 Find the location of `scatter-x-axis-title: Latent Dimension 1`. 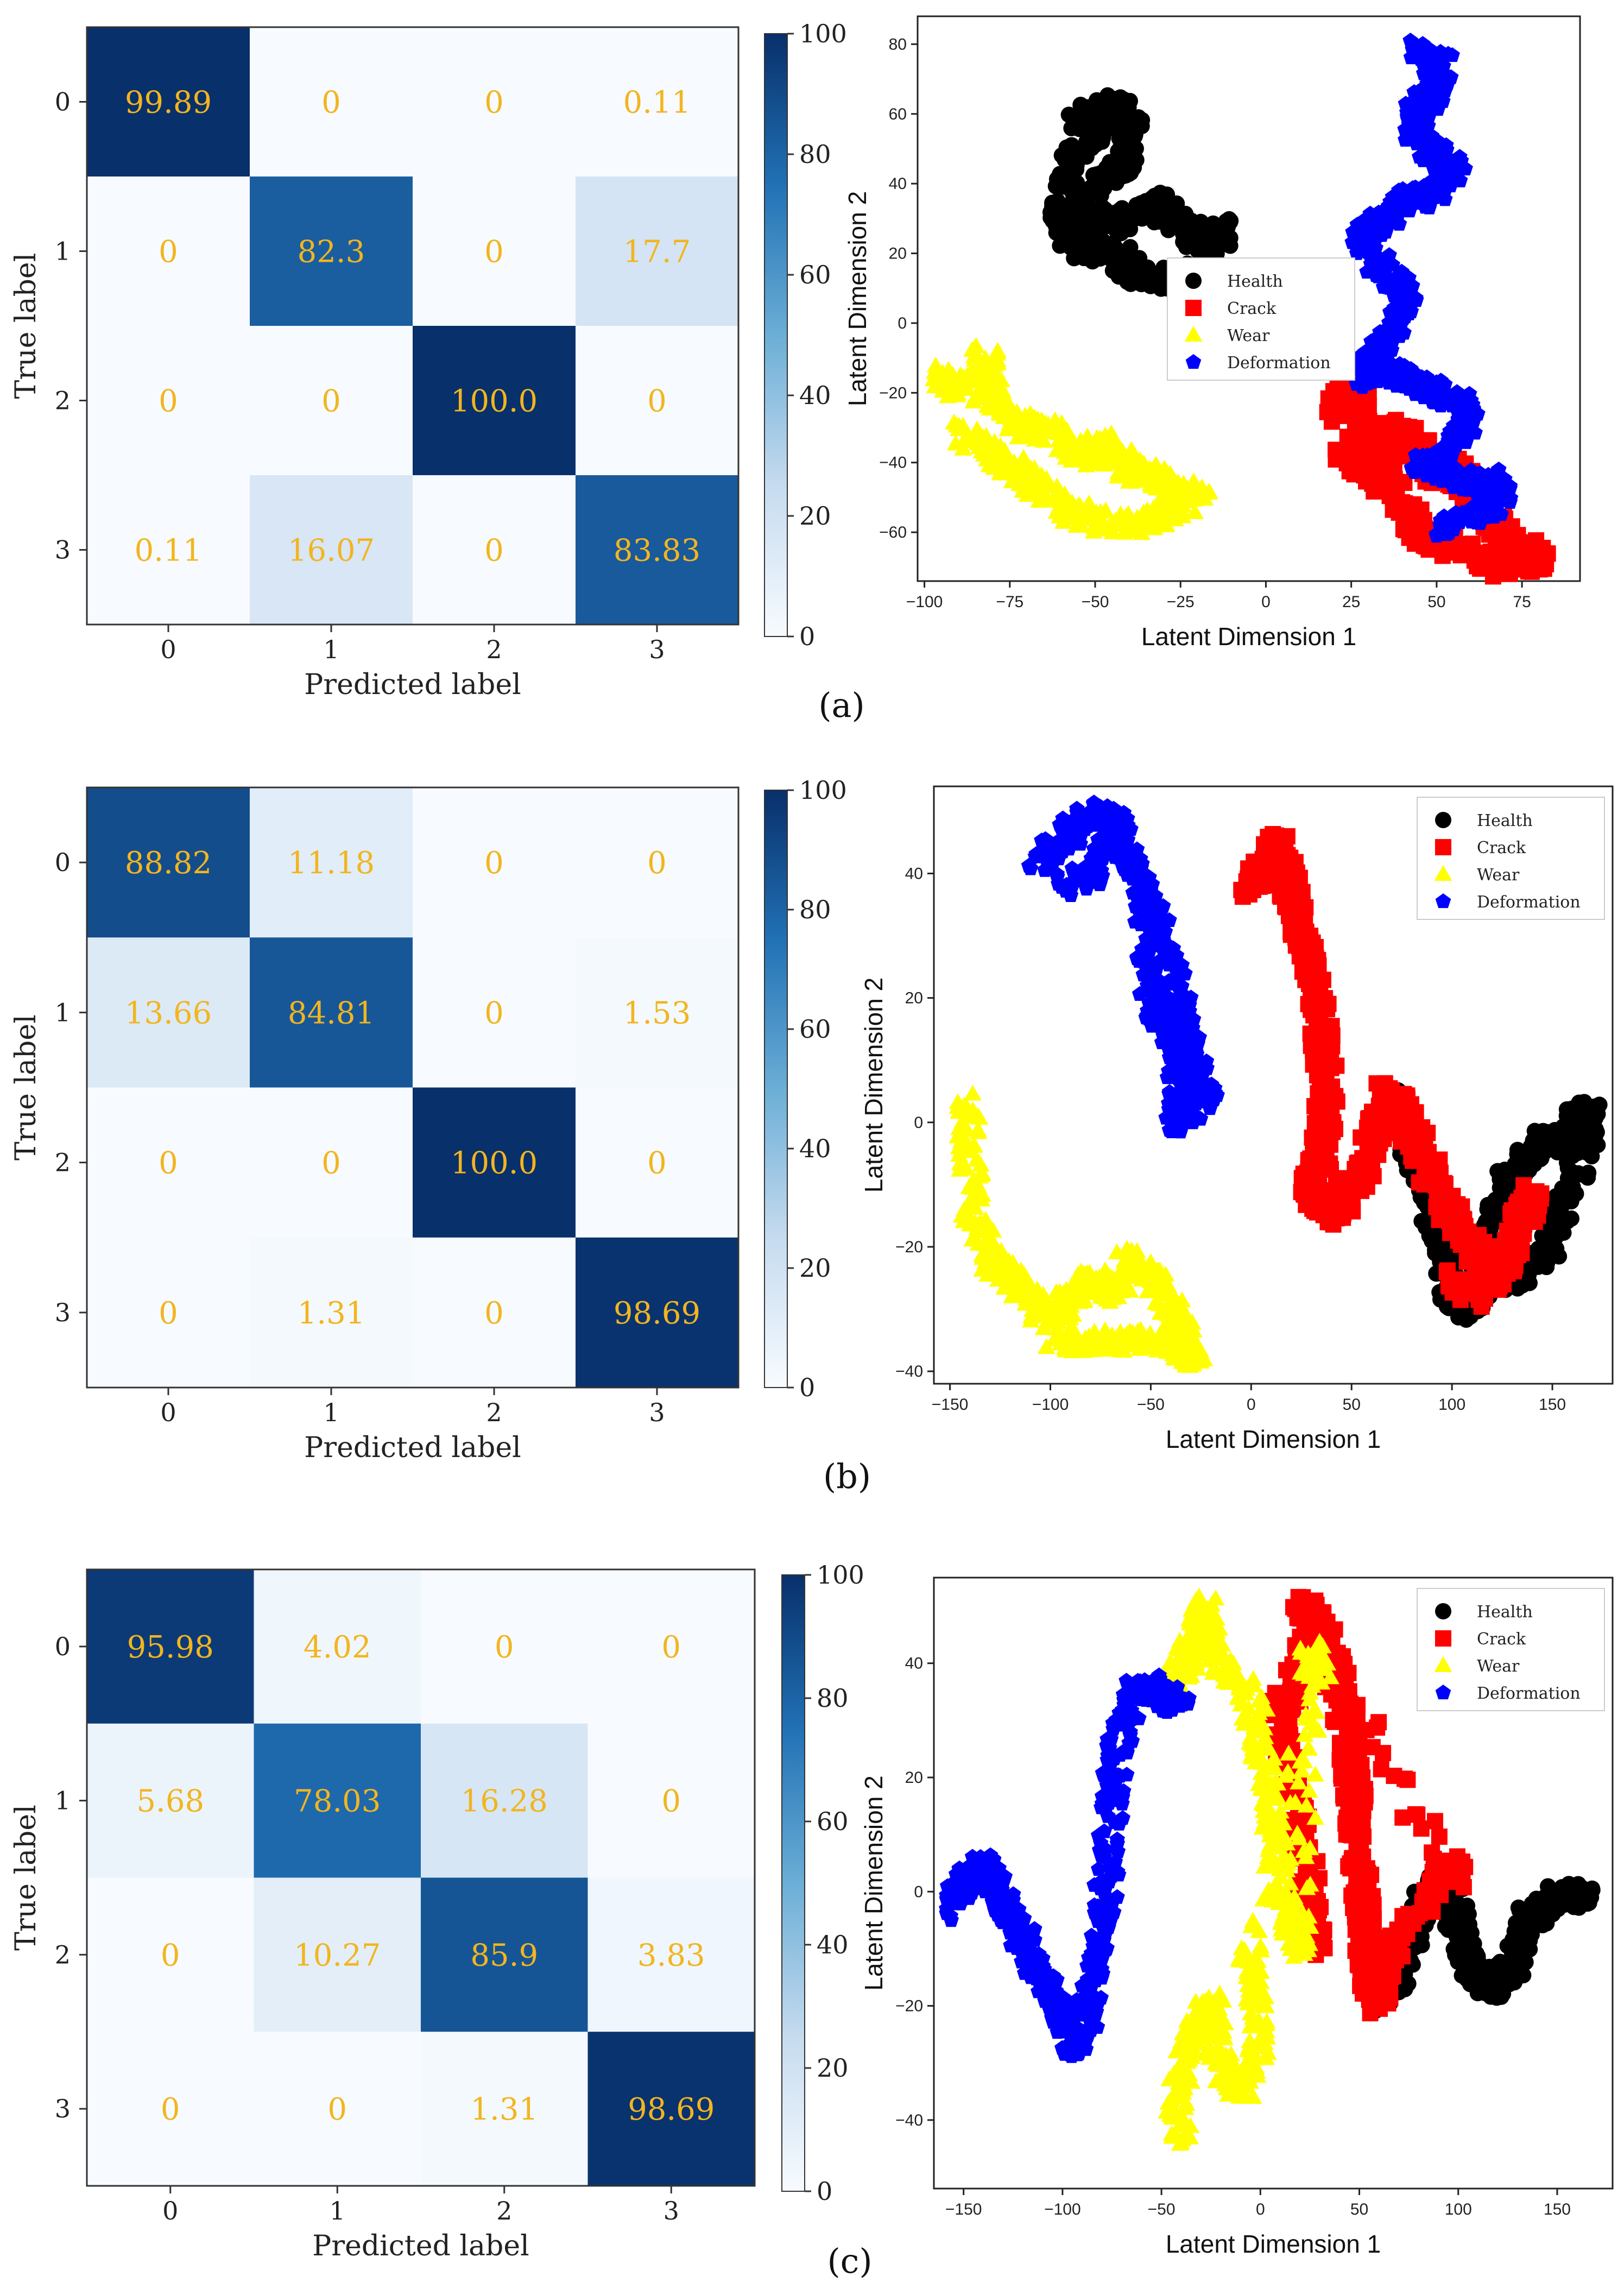

scatter-x-axis-title: Latent Dimension 1 is located at coordinates (1273, 1439).